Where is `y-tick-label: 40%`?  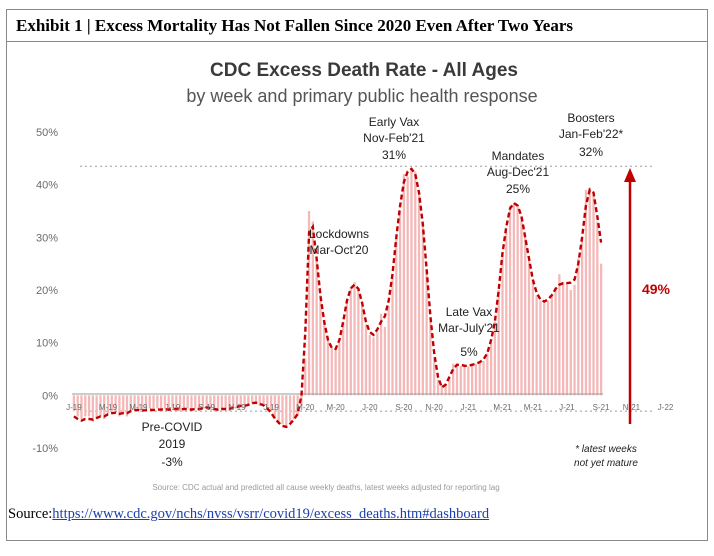 y-tick-label: 40% is located at coordinates (47, 186).